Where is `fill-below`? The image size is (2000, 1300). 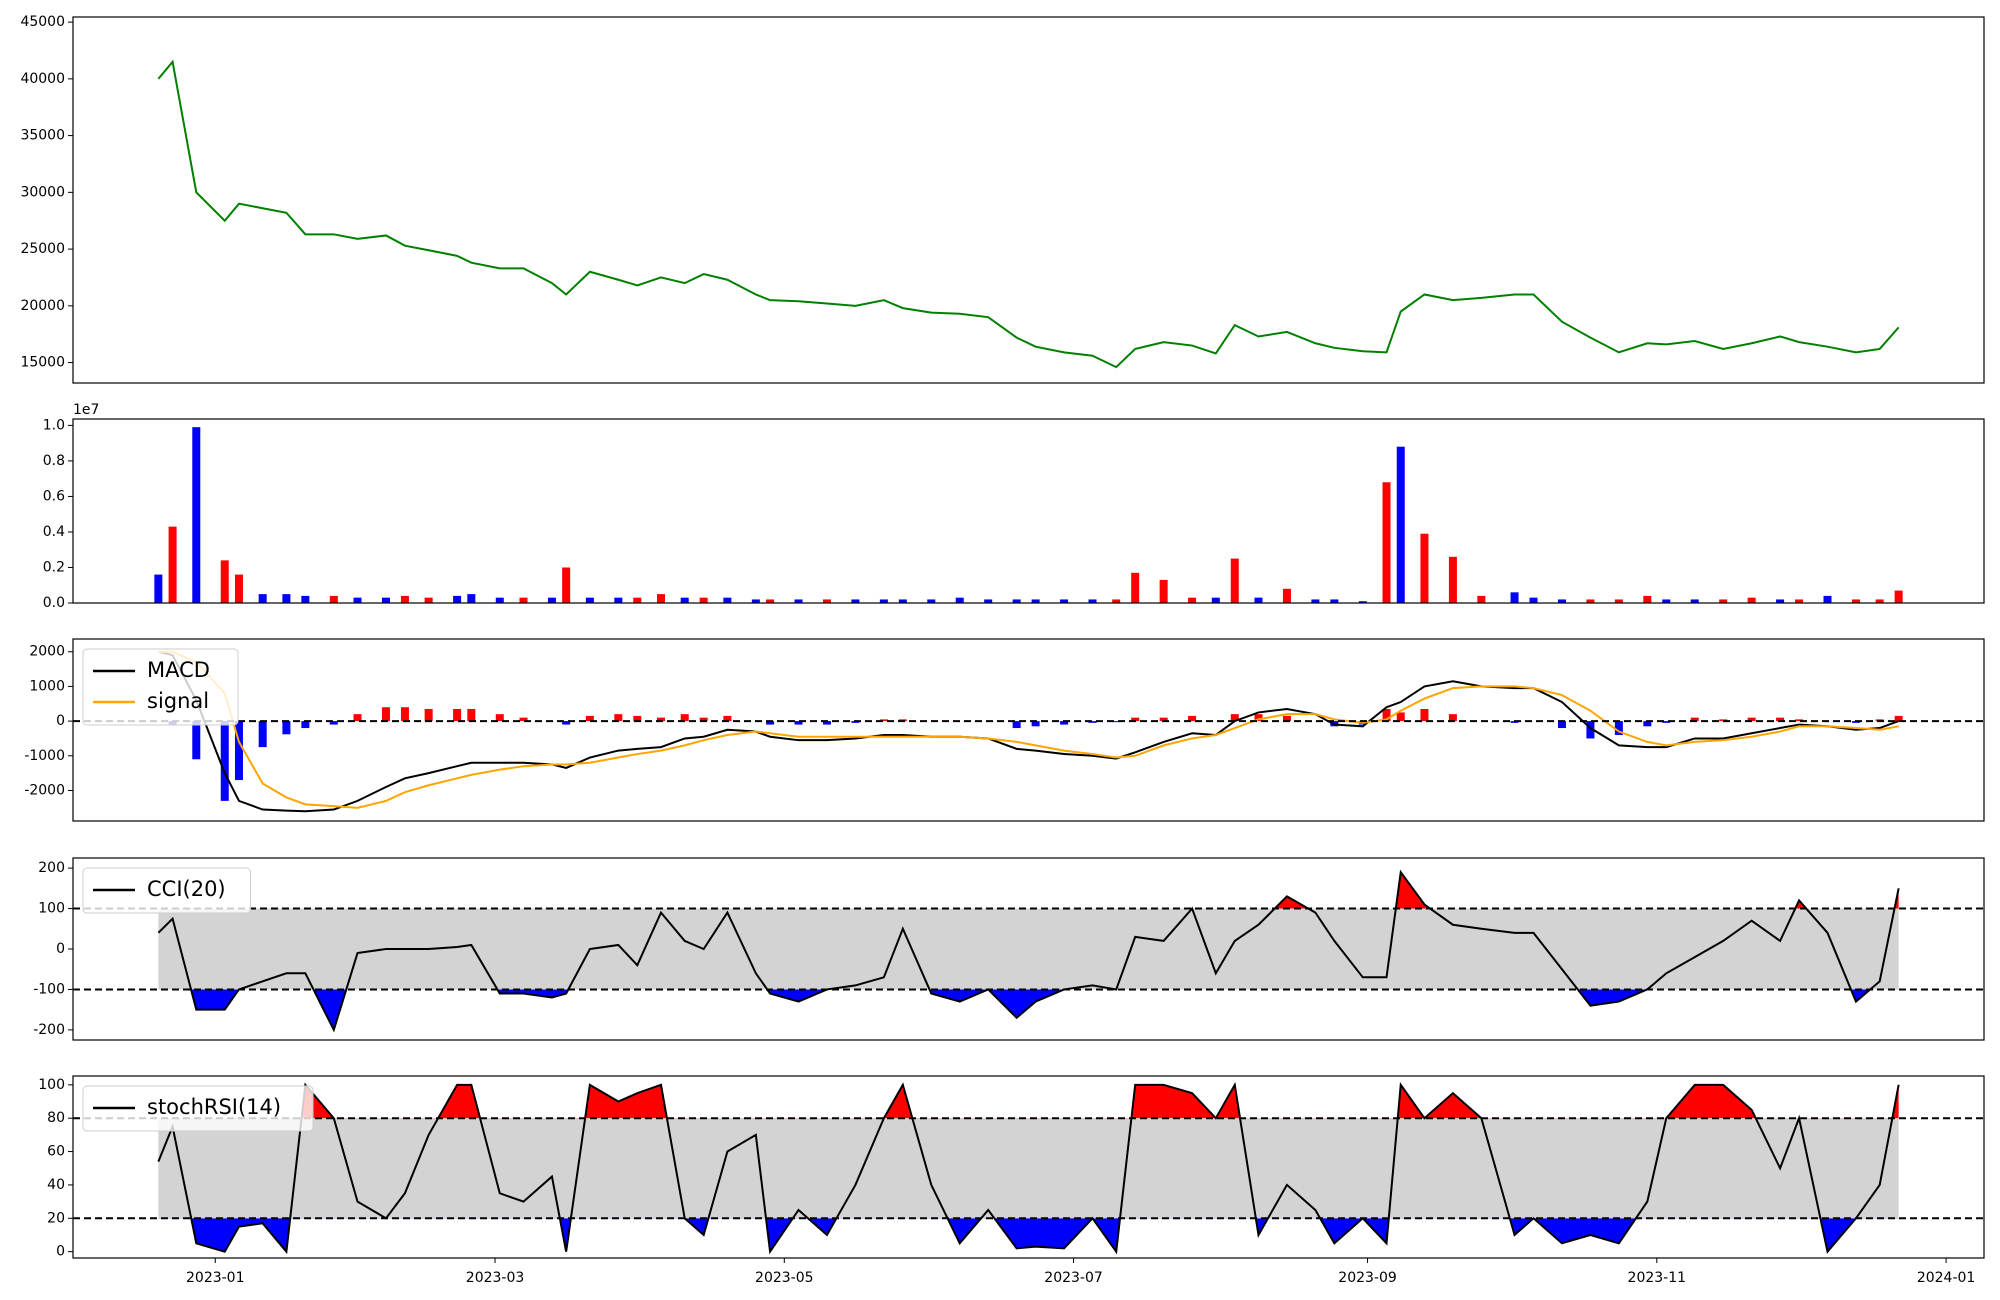 fill-below is located at coordinates (1028, 1235).